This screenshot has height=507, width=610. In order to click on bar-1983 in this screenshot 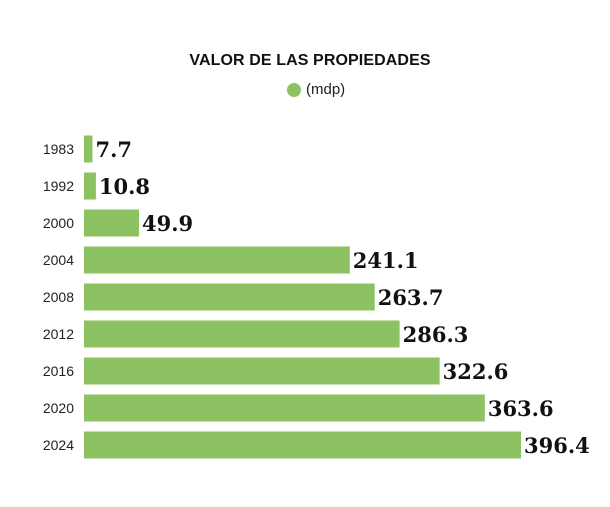, I will do `click(88, 149)`.